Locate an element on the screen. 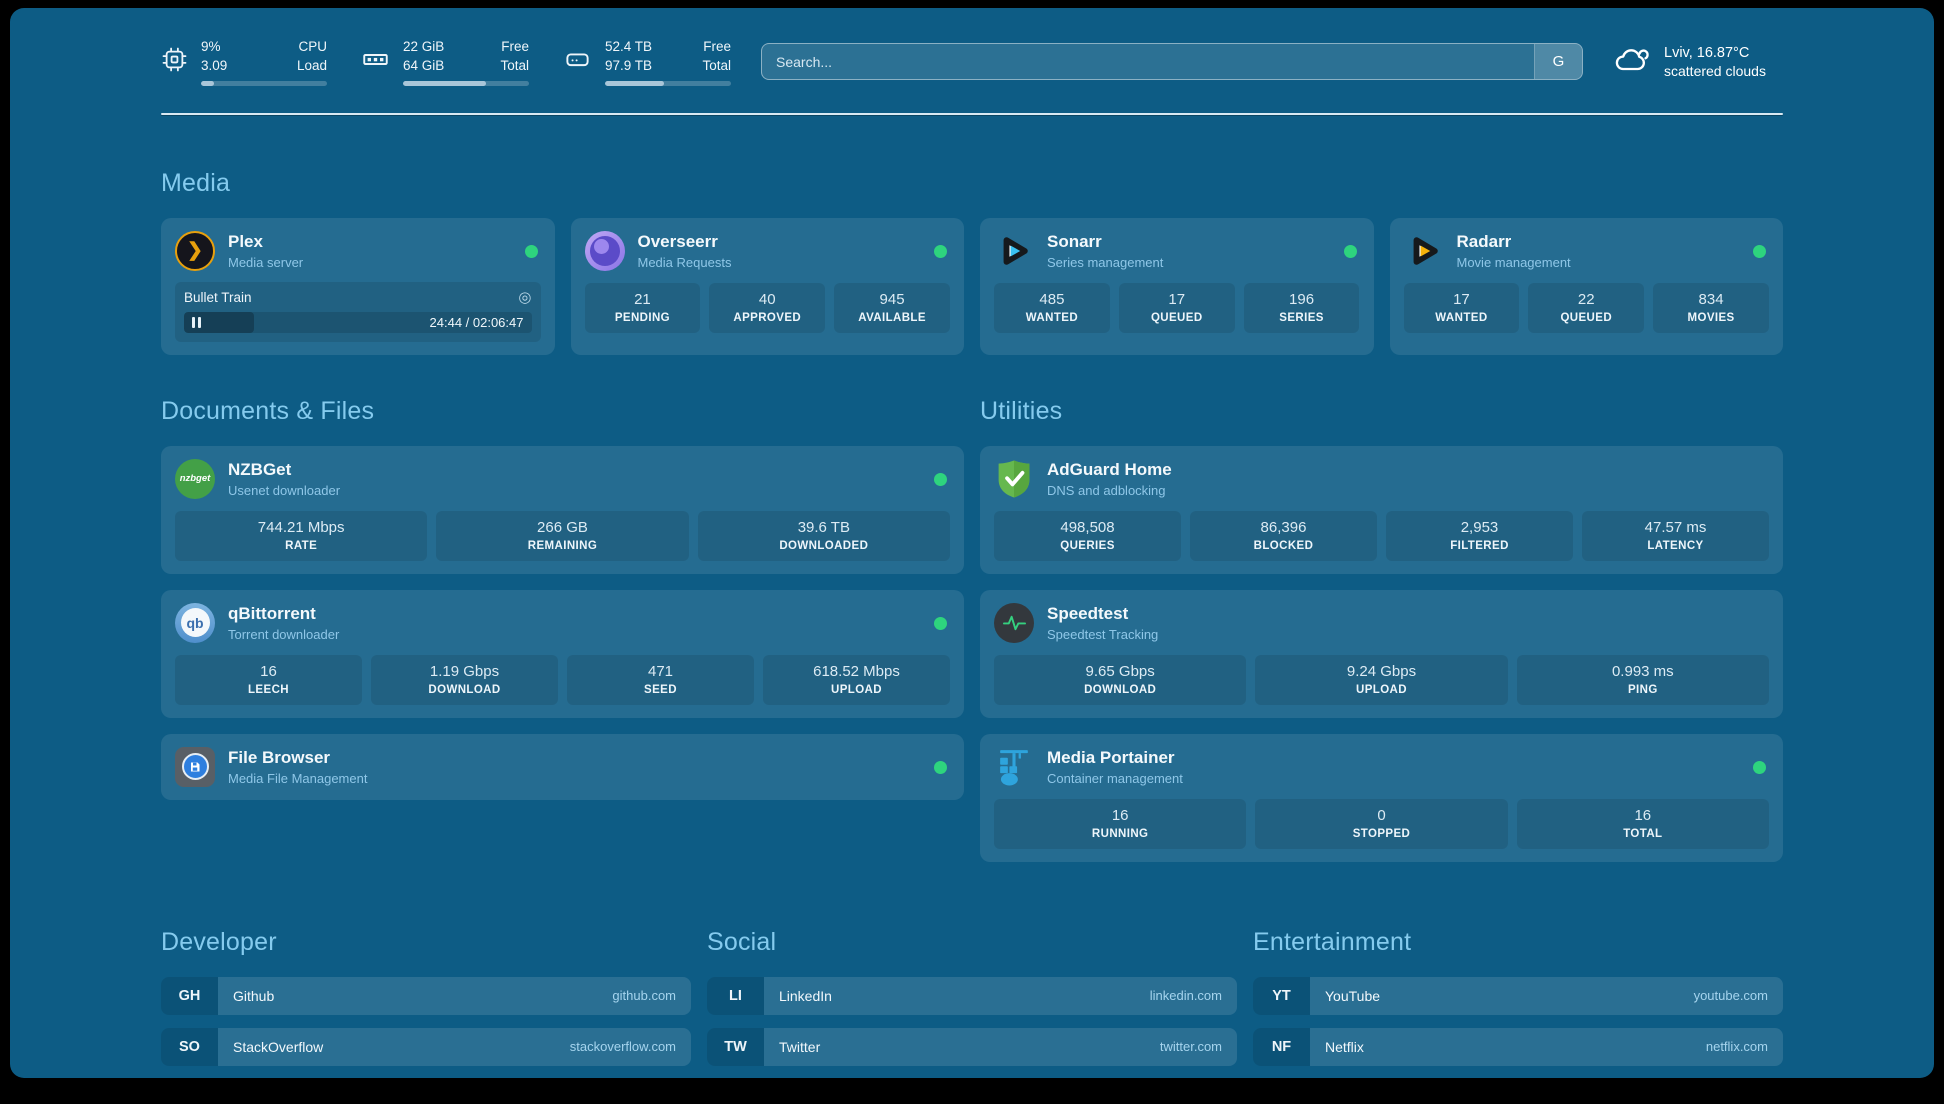  disk-label-1: Free is located at coordinates (717, 46).